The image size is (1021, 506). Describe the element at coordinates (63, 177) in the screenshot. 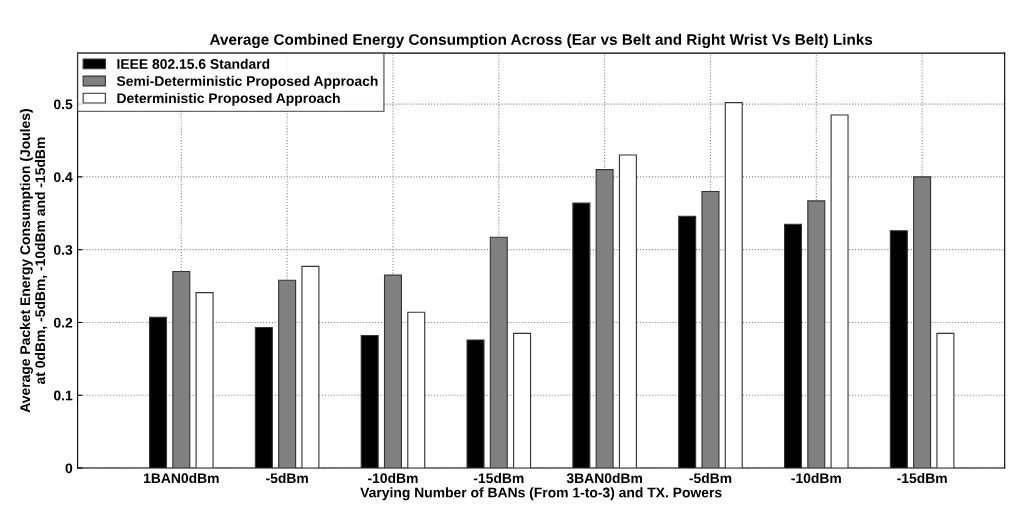

I see `y-tick-label: 0.4` at that location.